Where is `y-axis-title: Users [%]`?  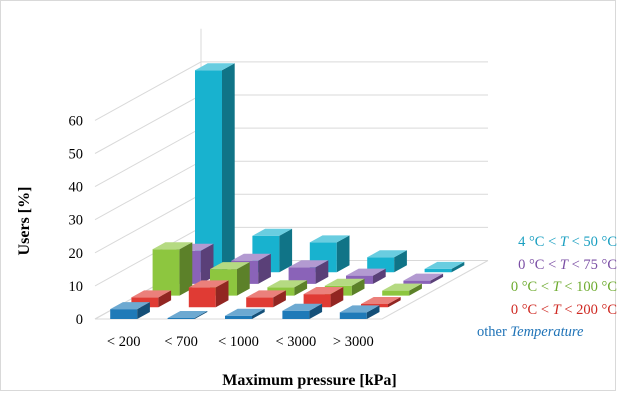 y-axis-title: Users [%] is located at coordinates (24, 221).